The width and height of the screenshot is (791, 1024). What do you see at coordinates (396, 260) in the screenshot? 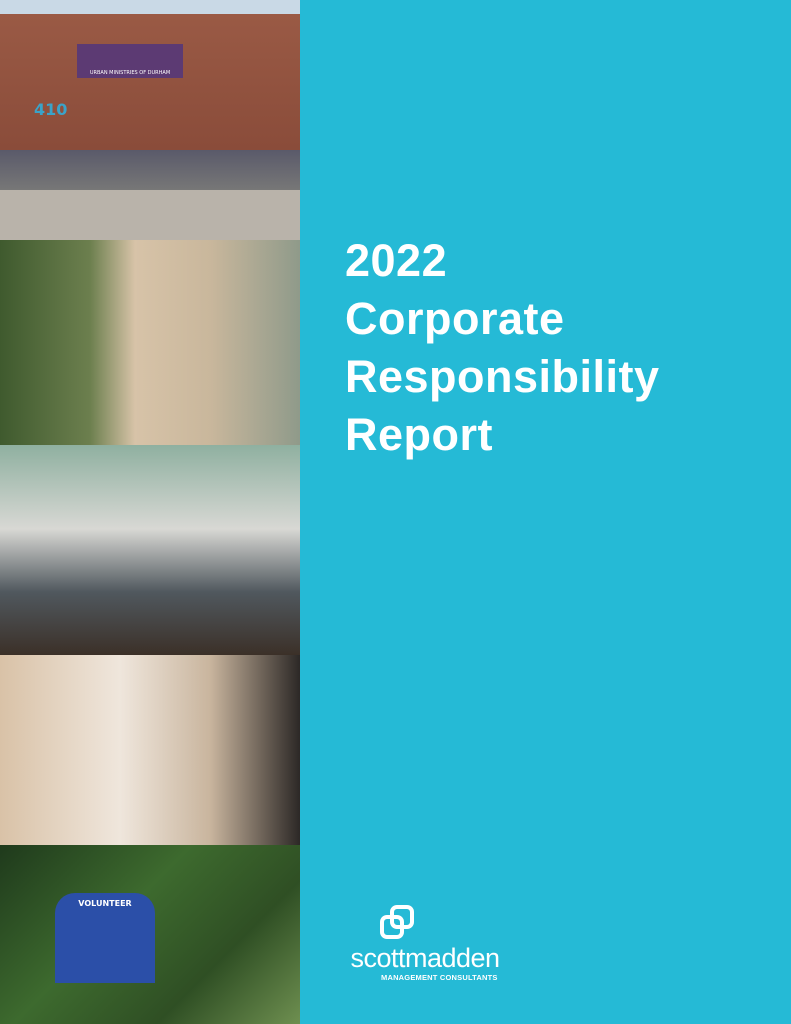
I see `title-line: 2022` at bounding box center [396, 260].